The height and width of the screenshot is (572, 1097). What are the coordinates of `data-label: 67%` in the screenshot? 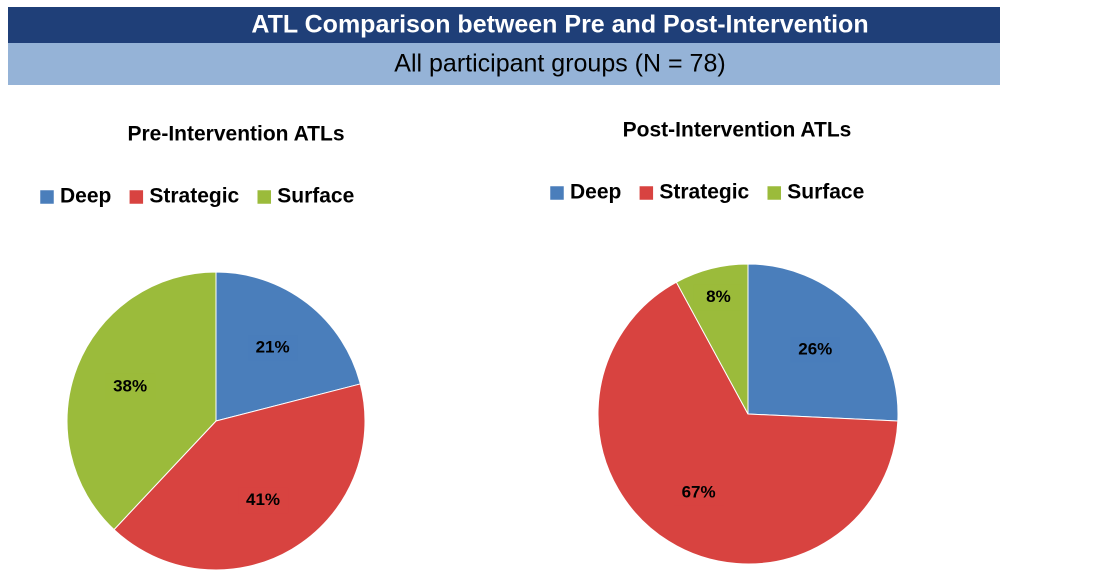 It's located at (699, 491).